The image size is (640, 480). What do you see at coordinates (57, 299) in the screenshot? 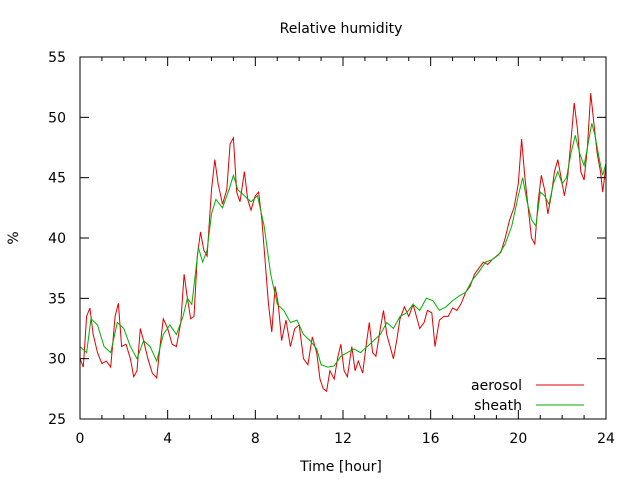
I see `y-tick-label: 35` at bounding box center [57, 299].